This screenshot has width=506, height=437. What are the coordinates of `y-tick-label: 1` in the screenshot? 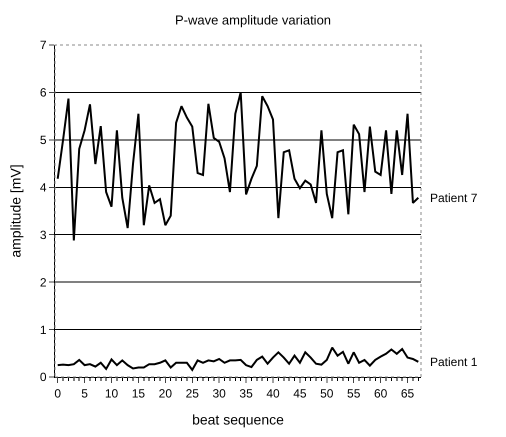 It's located at (43, 329).